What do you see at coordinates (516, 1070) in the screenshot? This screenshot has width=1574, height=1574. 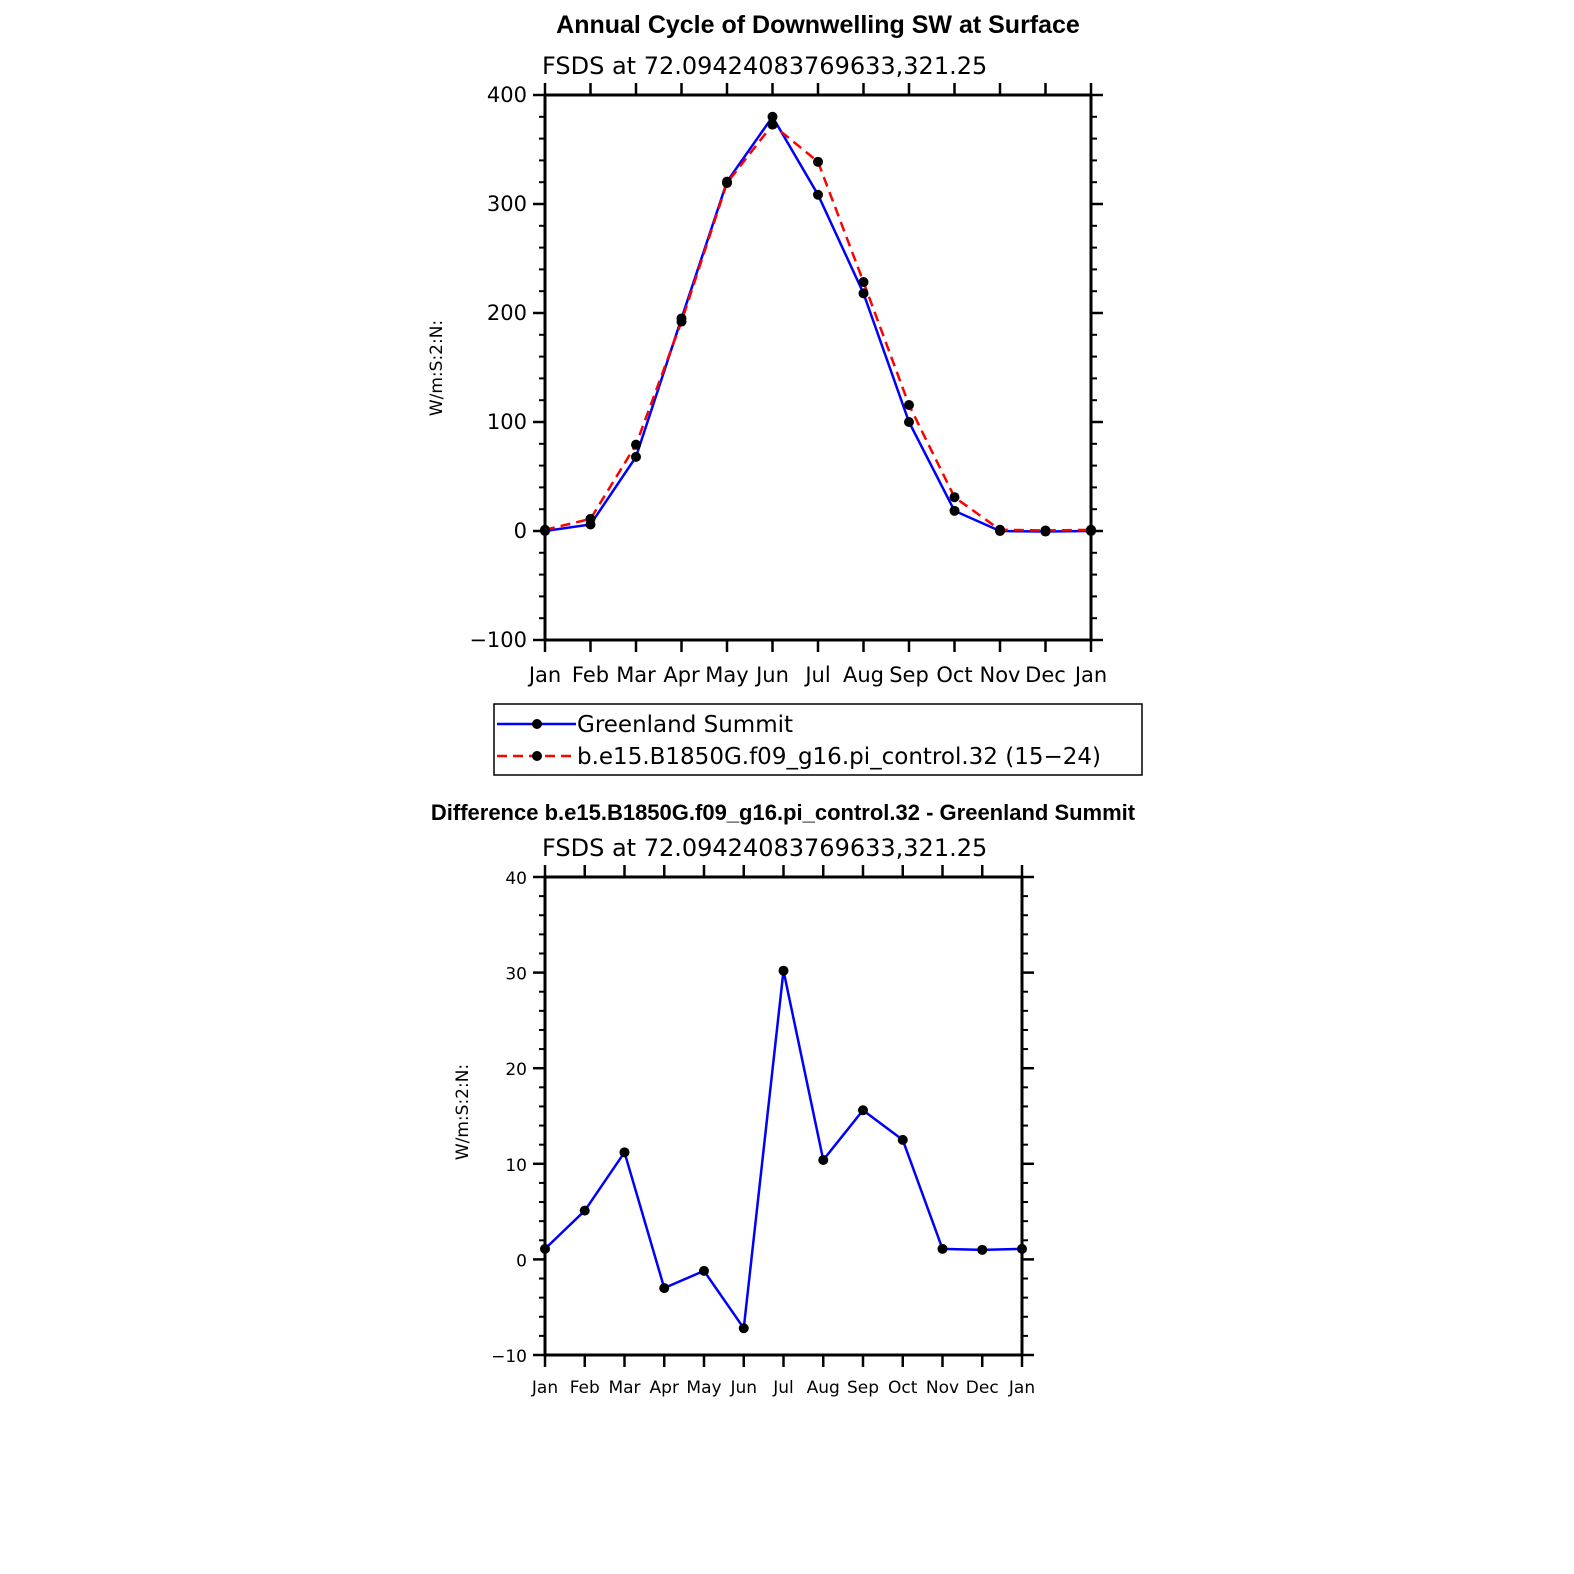 I see `y-tick-label: 20` at bounding box center [516, 1070].